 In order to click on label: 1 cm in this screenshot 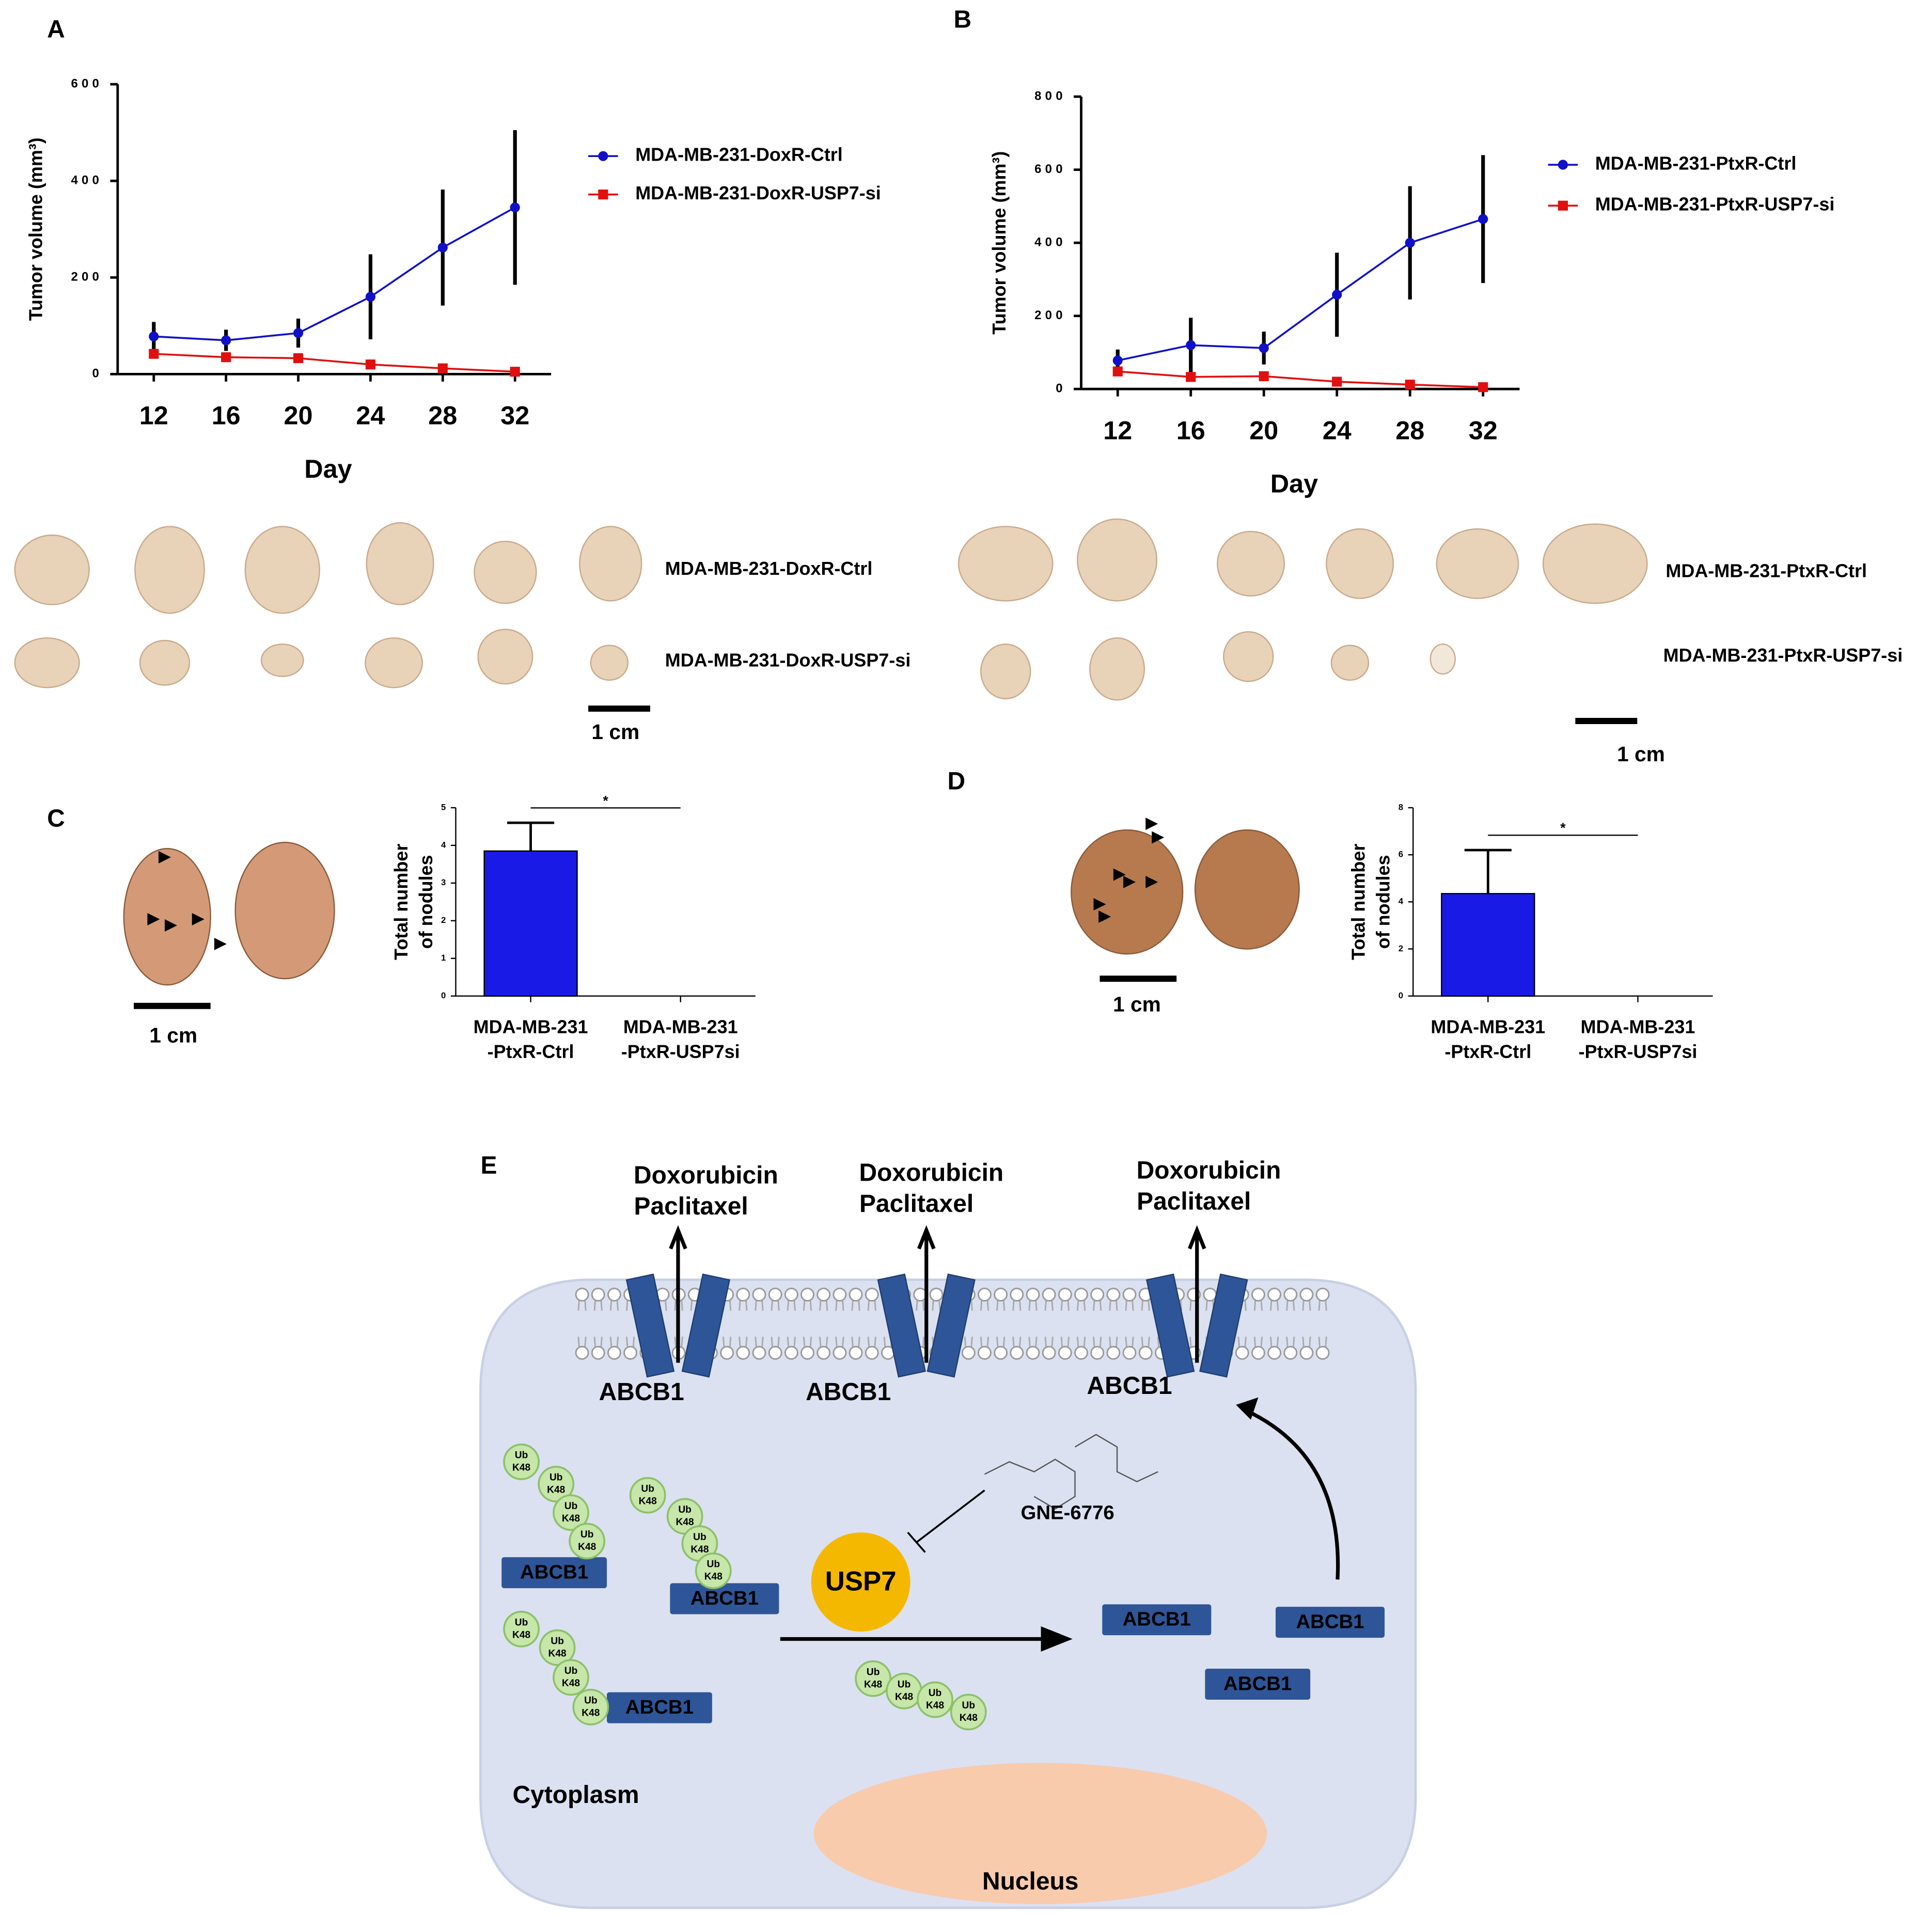, I will do `click(615, 732)`.